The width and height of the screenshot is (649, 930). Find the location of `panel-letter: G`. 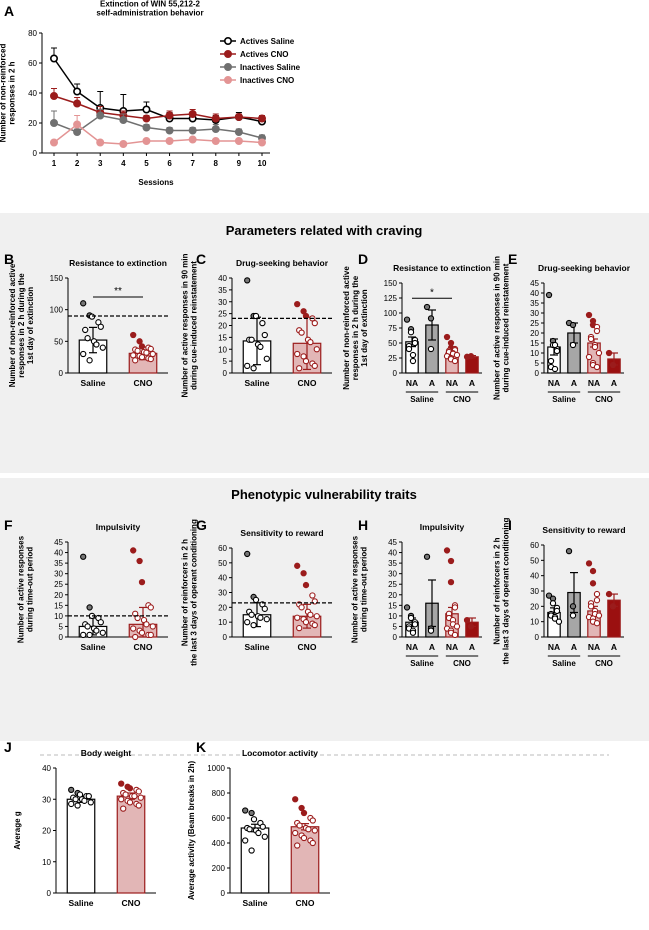

panel-letter: G is located at coordinates (201, 525).